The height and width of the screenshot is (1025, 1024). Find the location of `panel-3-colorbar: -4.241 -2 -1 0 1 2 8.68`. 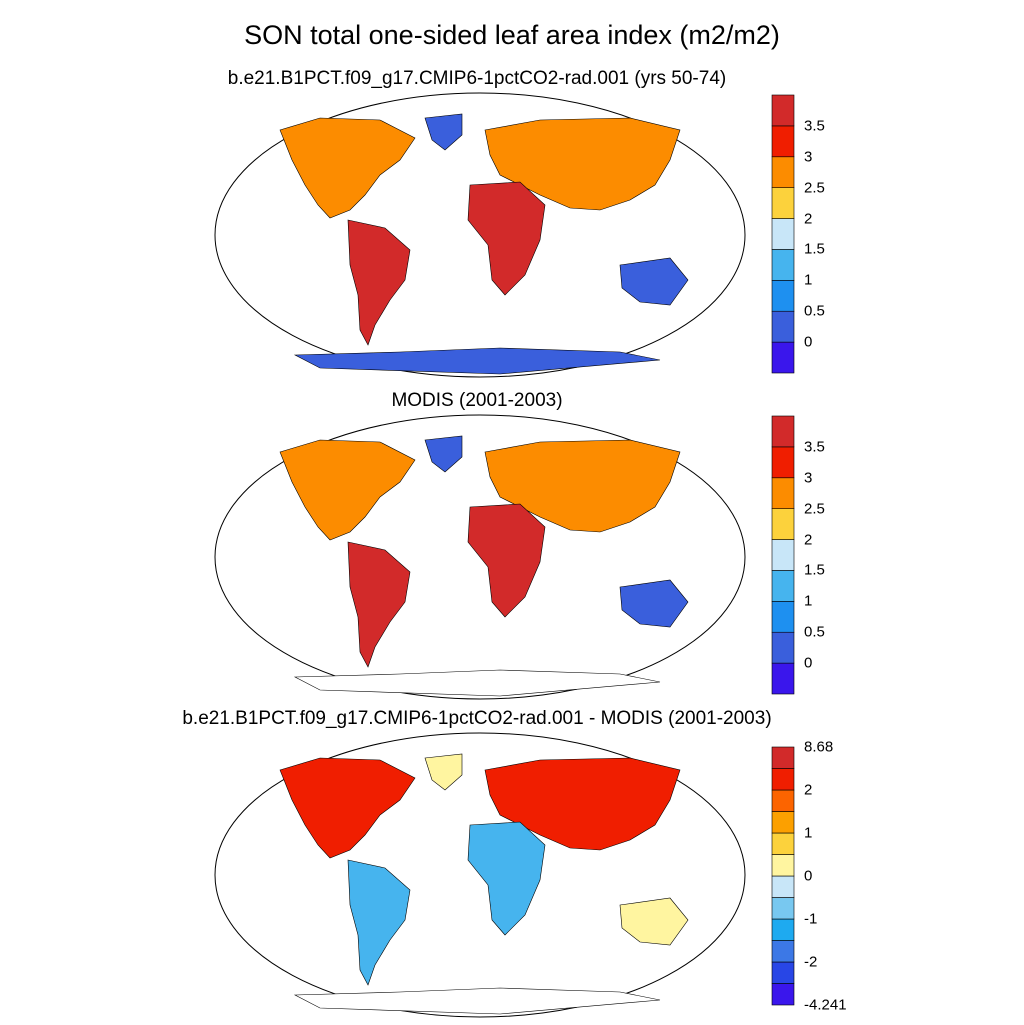

panel-3-colorbar: -4.241 -2 -1 0 1 2 8.68 is located at coordinates (811, 876).